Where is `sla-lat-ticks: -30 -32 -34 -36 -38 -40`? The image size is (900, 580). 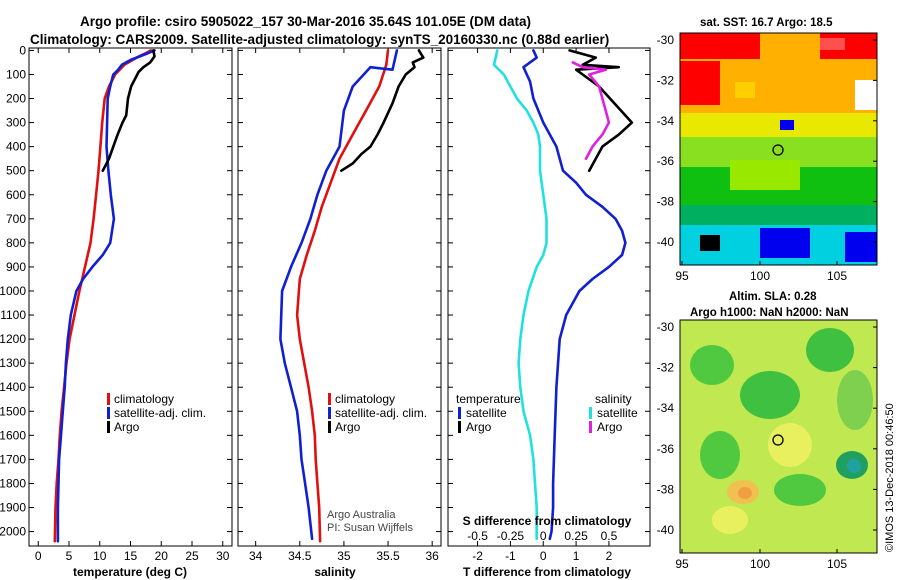 sla-lat-ticks: -30 -32 -34 -36 -38 -40 is located at coordinates (767, 428).